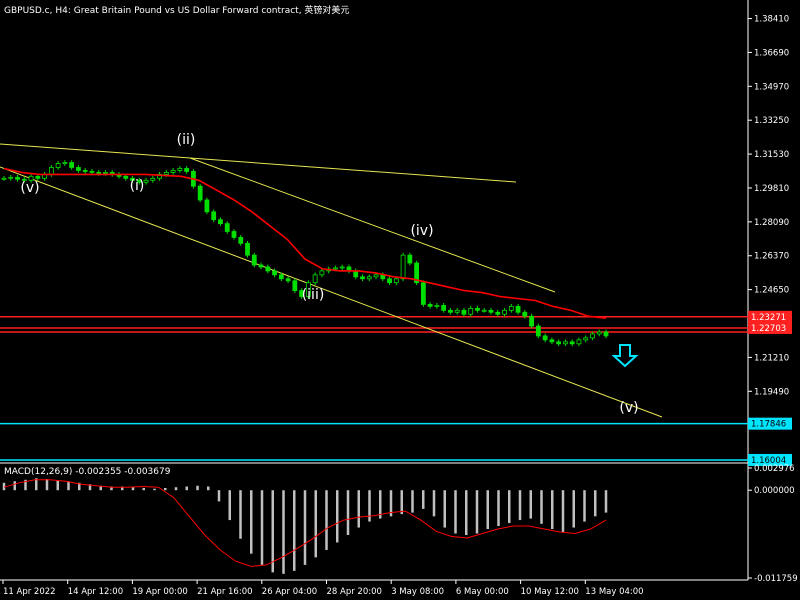  I want to click on price-tick-label: 1.21210, so click(771, 358).